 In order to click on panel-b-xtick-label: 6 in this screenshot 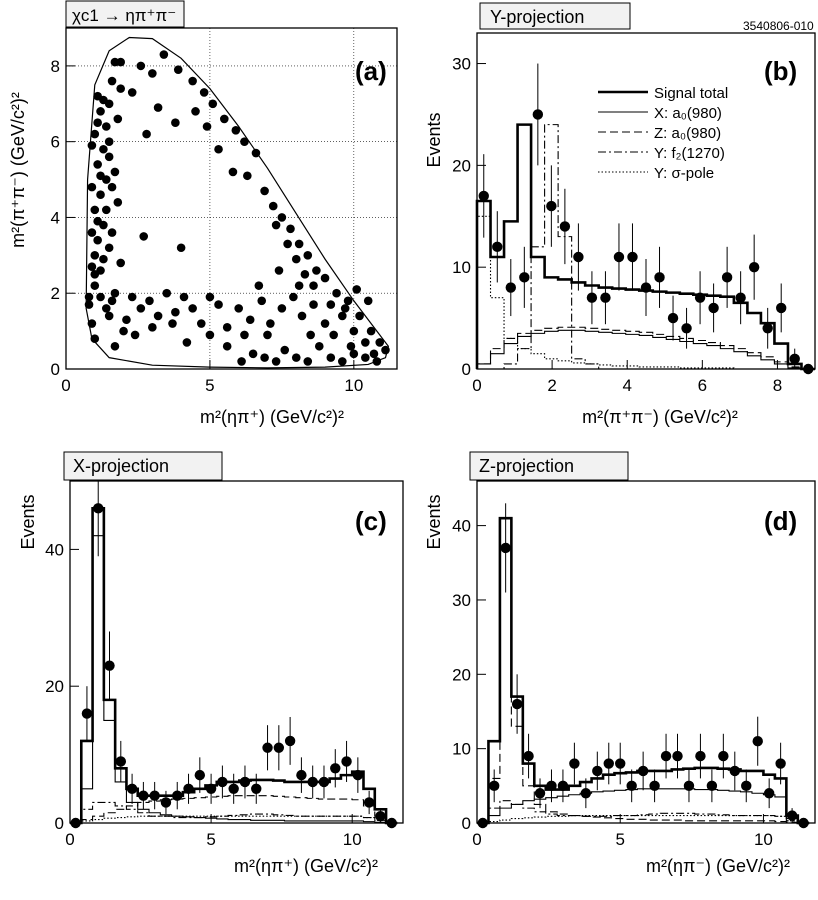, I will do `click(702, 385)`.